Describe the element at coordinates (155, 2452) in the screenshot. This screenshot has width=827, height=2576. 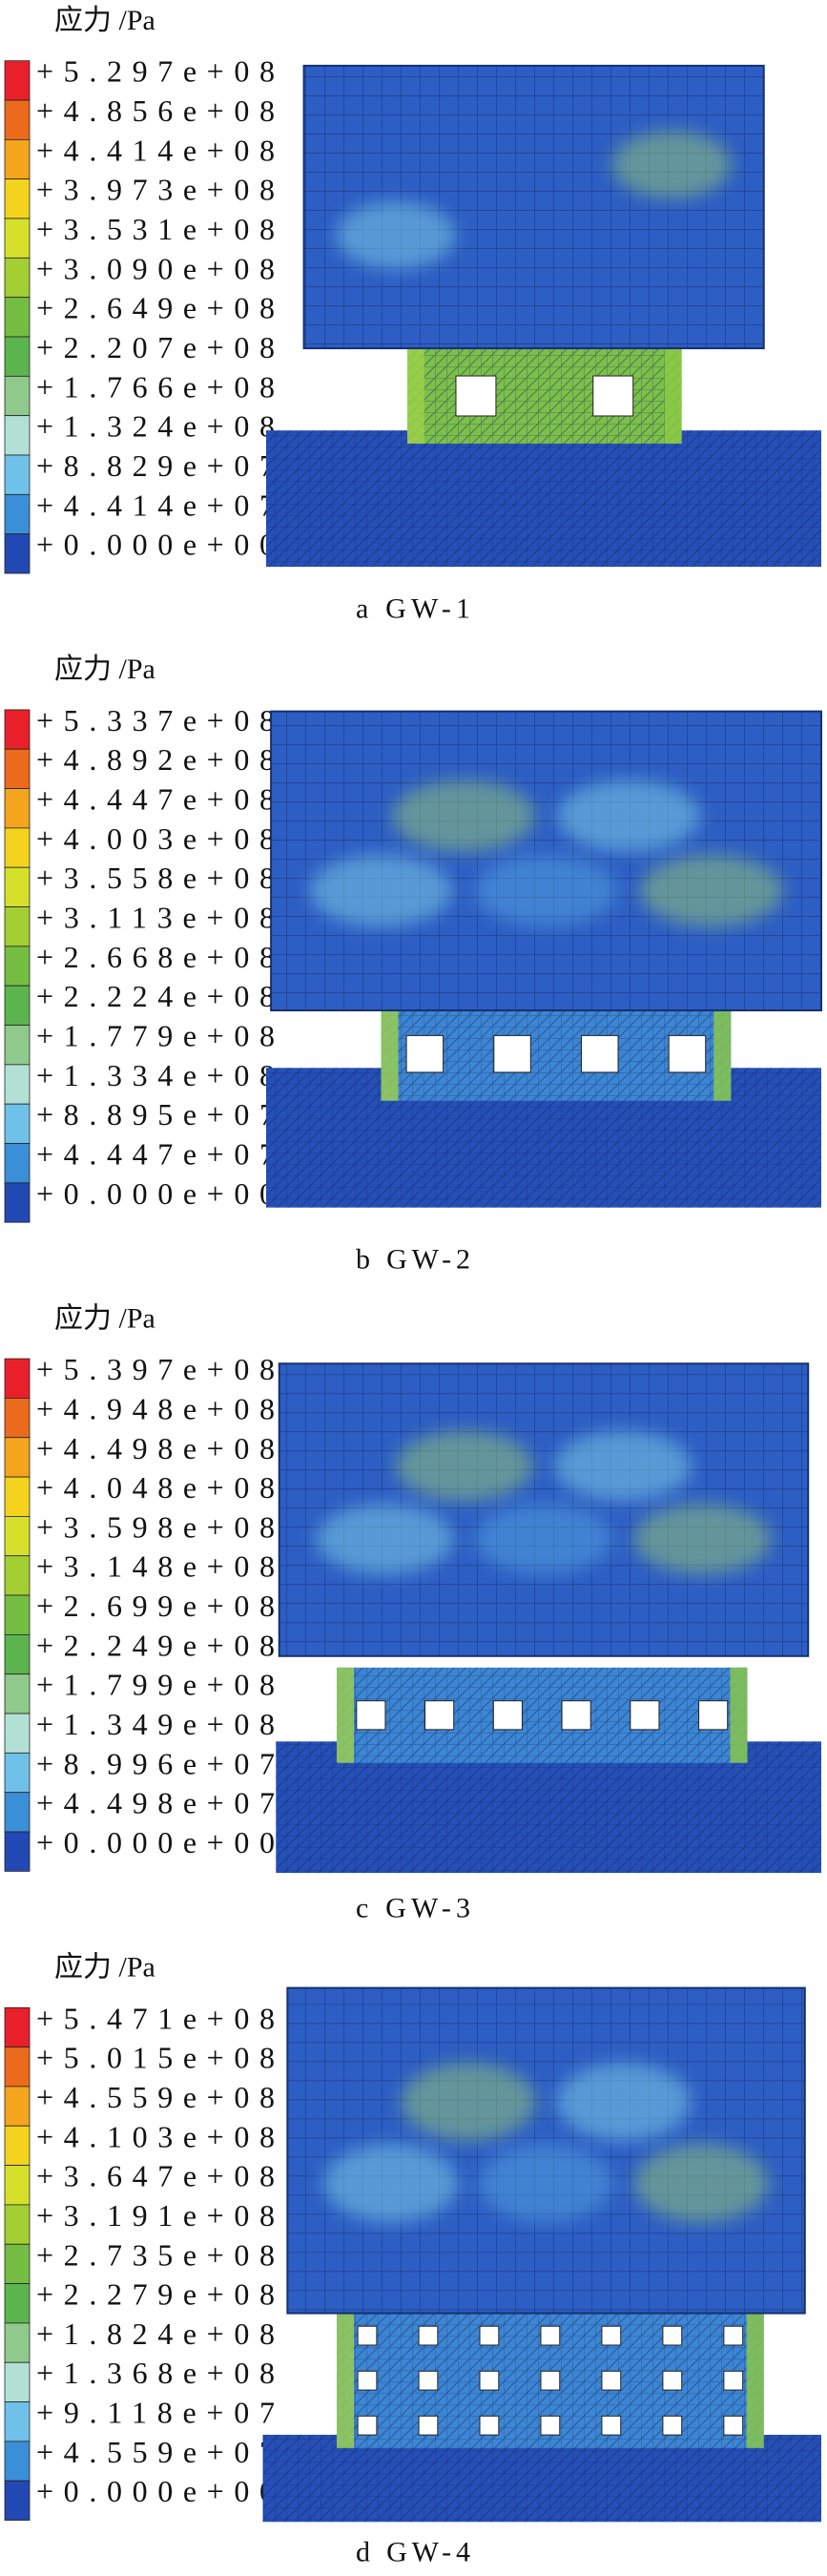
I see `legend-label: +4.559e+07` at that location.